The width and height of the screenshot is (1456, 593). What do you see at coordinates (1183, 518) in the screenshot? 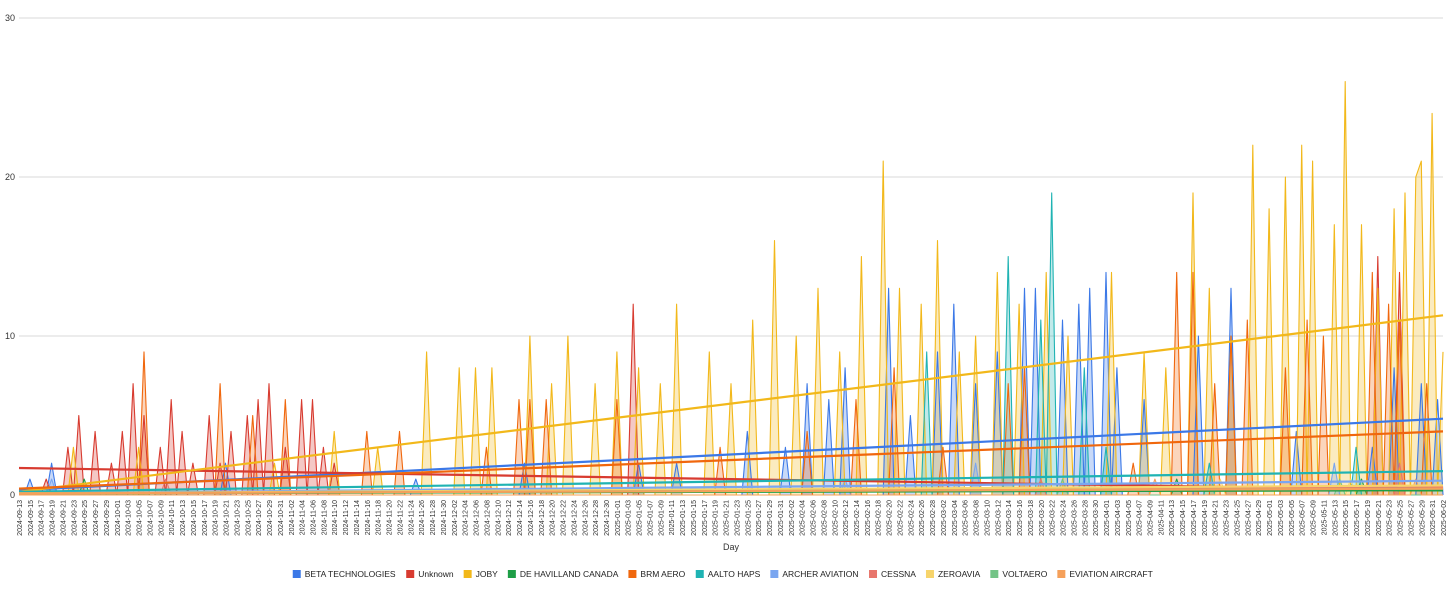
I see `x-tick-label: 2025-04-15` at bounding box center [1183, 518].